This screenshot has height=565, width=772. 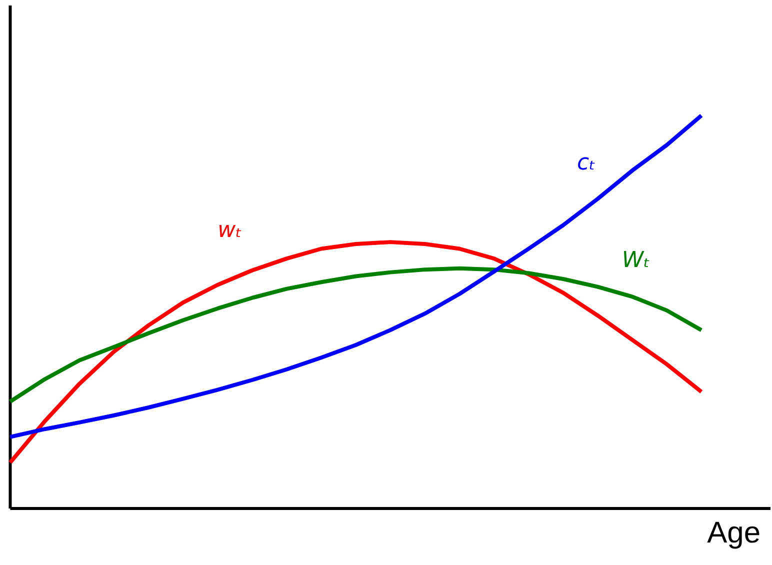 What do you see at coordinates (586, 163) in the screenshot?
I see `series-label: cₜ` at bounding box center [586, 163].